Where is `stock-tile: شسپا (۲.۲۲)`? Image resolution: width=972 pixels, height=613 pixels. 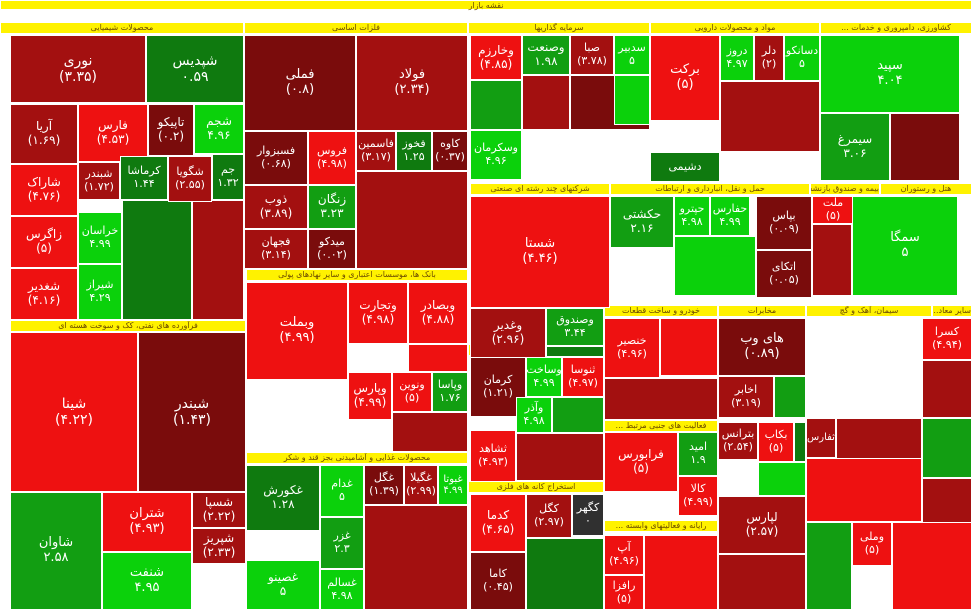 stock-tile: شسپا (۲.۲۲) is located at coordinates (219, 510).